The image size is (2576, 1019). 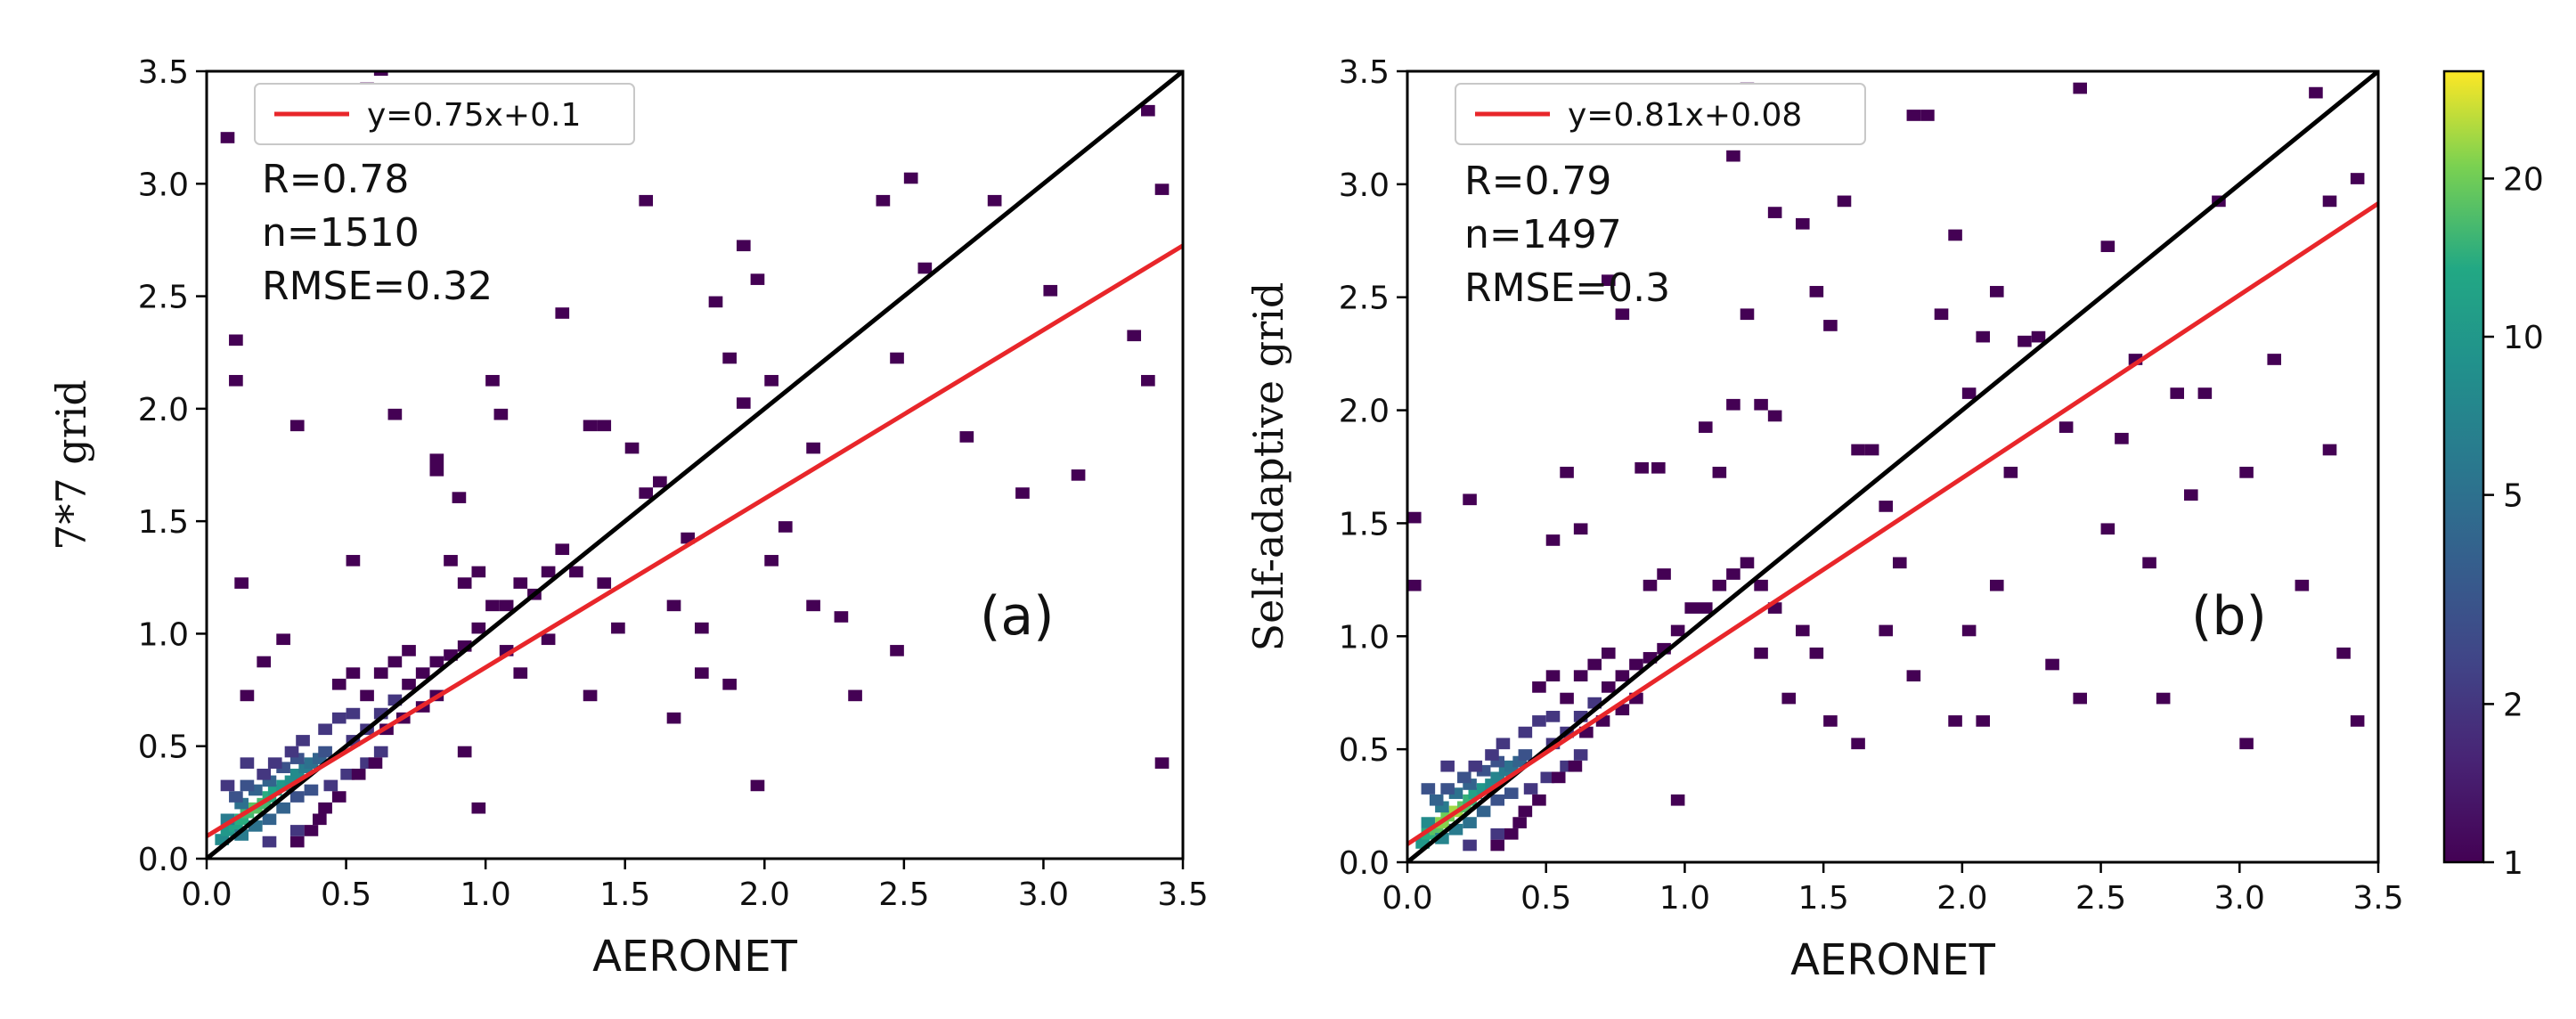 I want to click on panel-b-x-ticks: 0.0 0.5 1.0 1.5 2.0 2.5 3.0 3.5, so click(x=1893, y=889).